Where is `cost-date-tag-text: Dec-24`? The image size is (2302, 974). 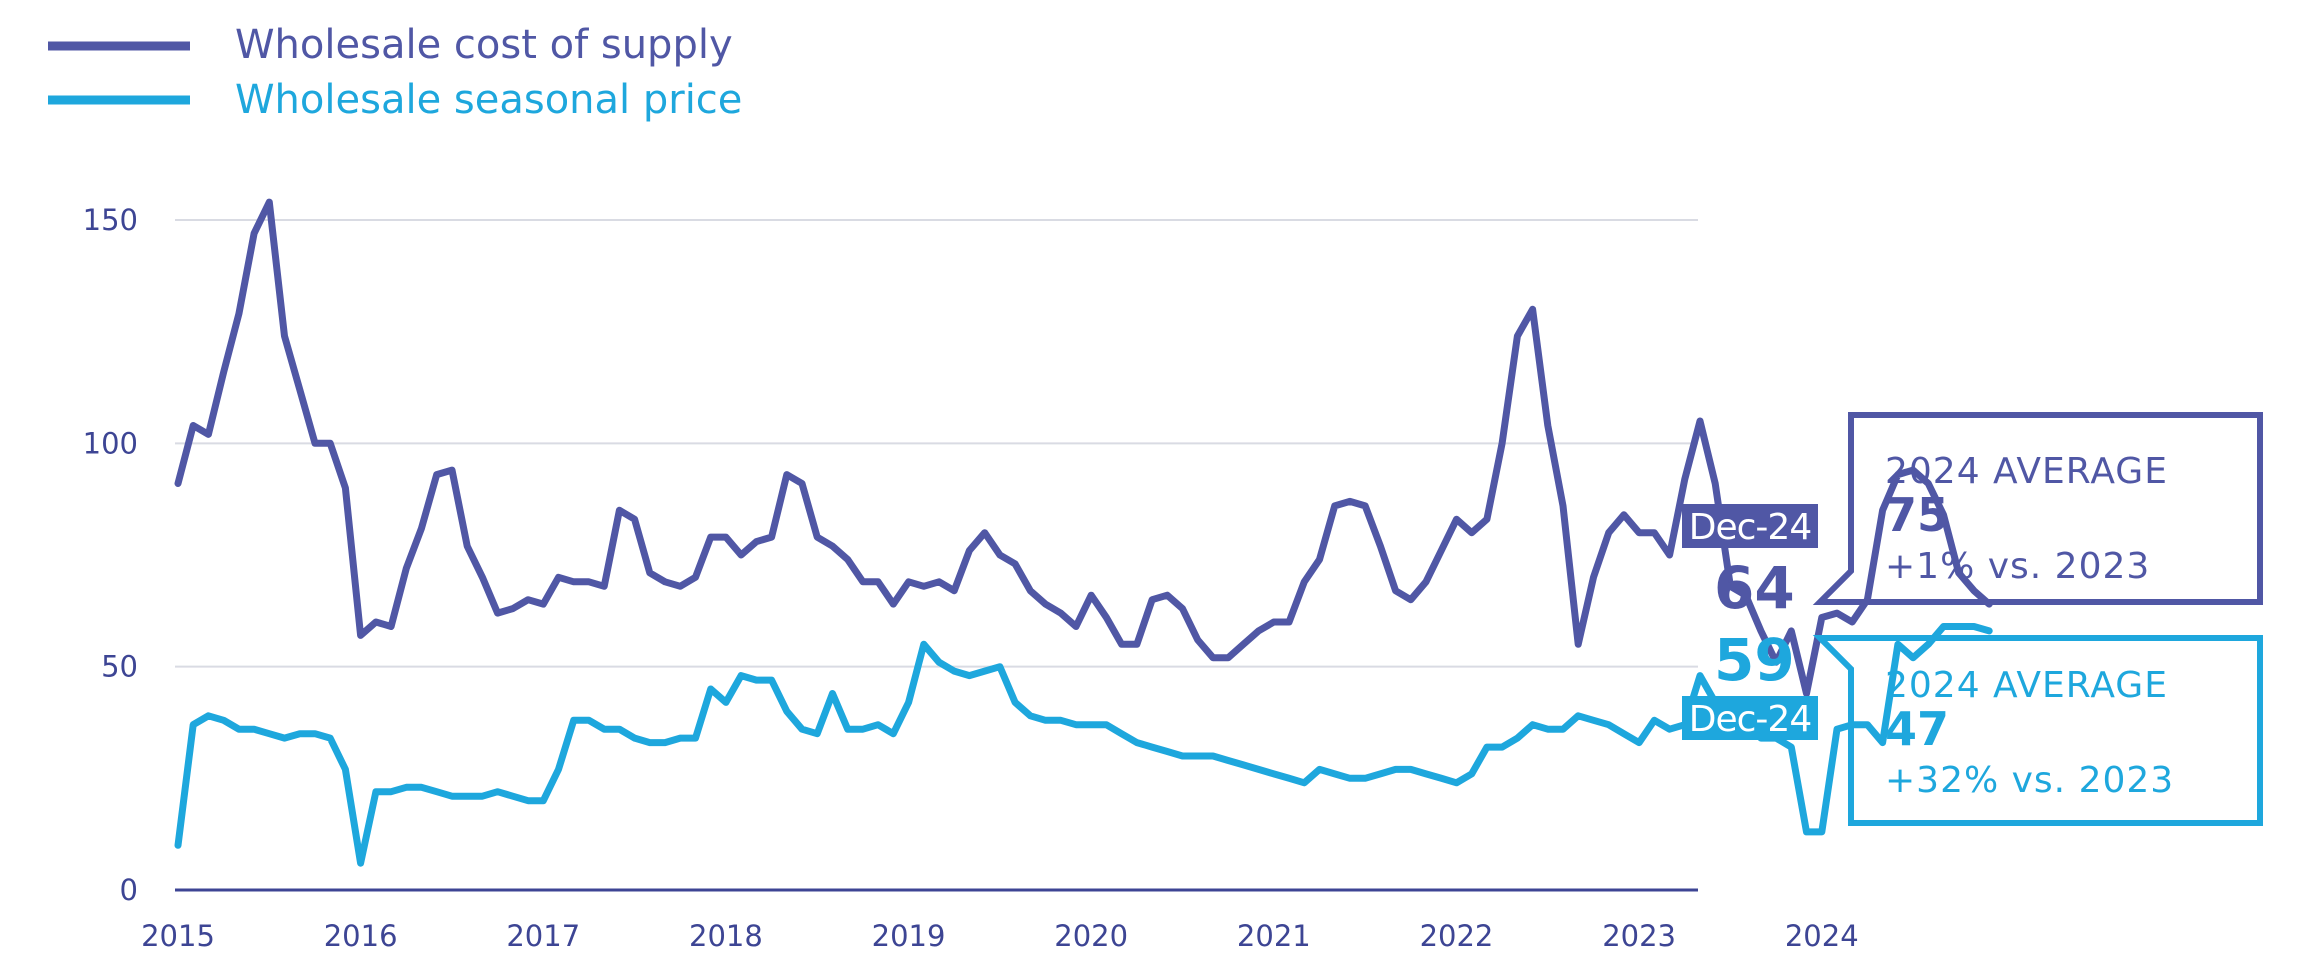 cost-date-tag-text: Dec-24 is located at coordinates (1750, 527).